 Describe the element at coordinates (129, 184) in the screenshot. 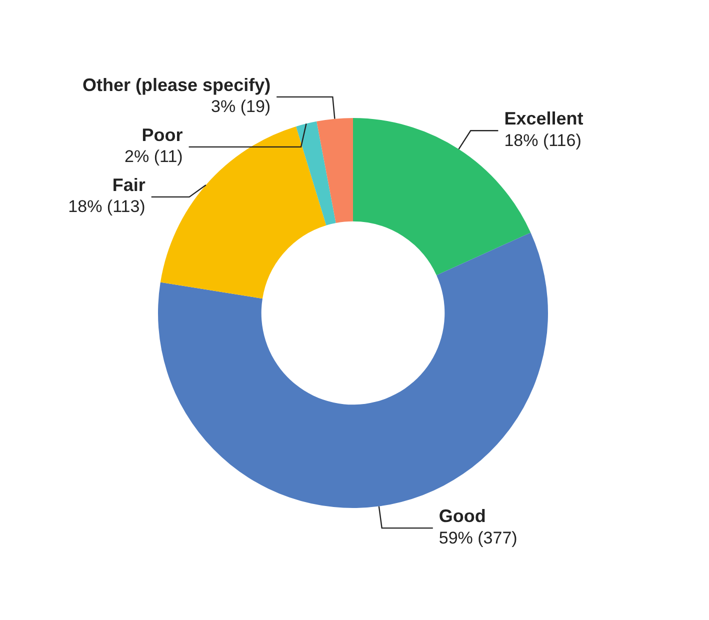

I see `slice-label: Fair` at that location.